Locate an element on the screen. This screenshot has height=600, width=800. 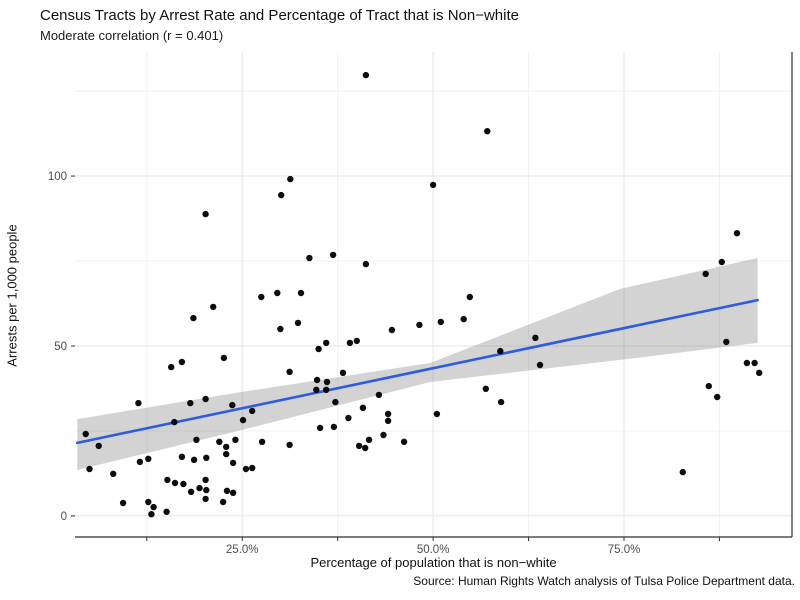
y-tick-label: 0 is located at coordinates (64, 517).